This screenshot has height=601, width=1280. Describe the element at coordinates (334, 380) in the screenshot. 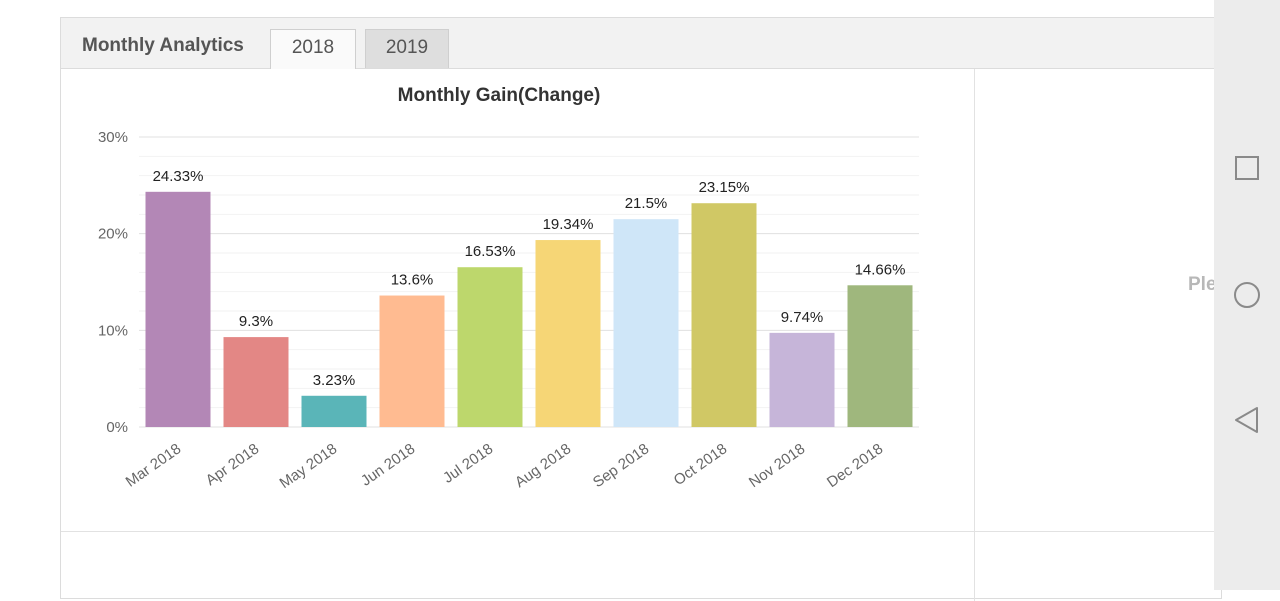

I see `data-label: 3.23%` at that location.